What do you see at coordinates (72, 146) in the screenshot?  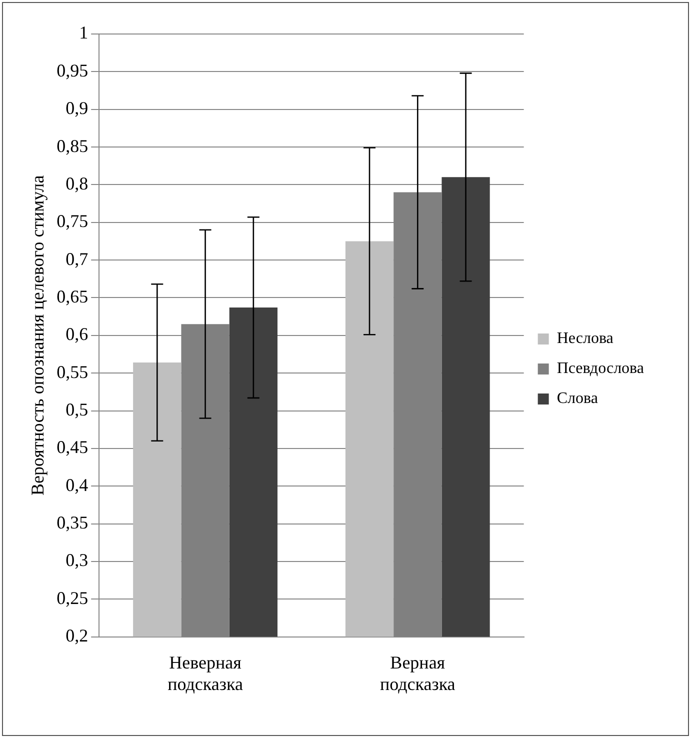 I see `y-tick-label: 0,85` at bounding box center [72, 146].